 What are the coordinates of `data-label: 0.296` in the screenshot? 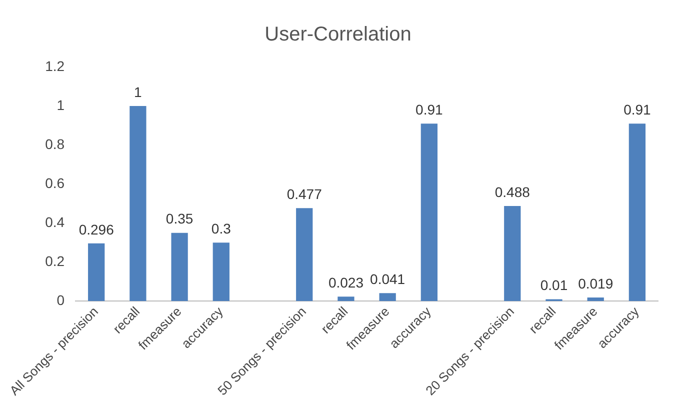 It's located at (96, 229).